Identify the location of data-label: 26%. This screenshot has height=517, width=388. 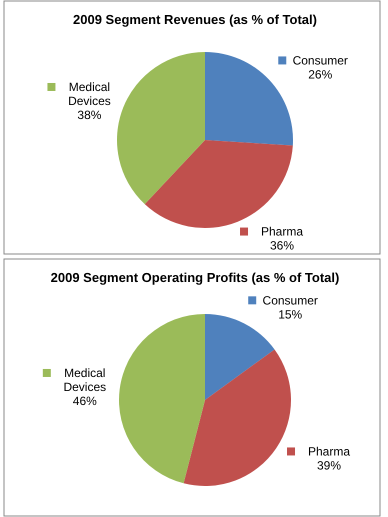
(320, 74).